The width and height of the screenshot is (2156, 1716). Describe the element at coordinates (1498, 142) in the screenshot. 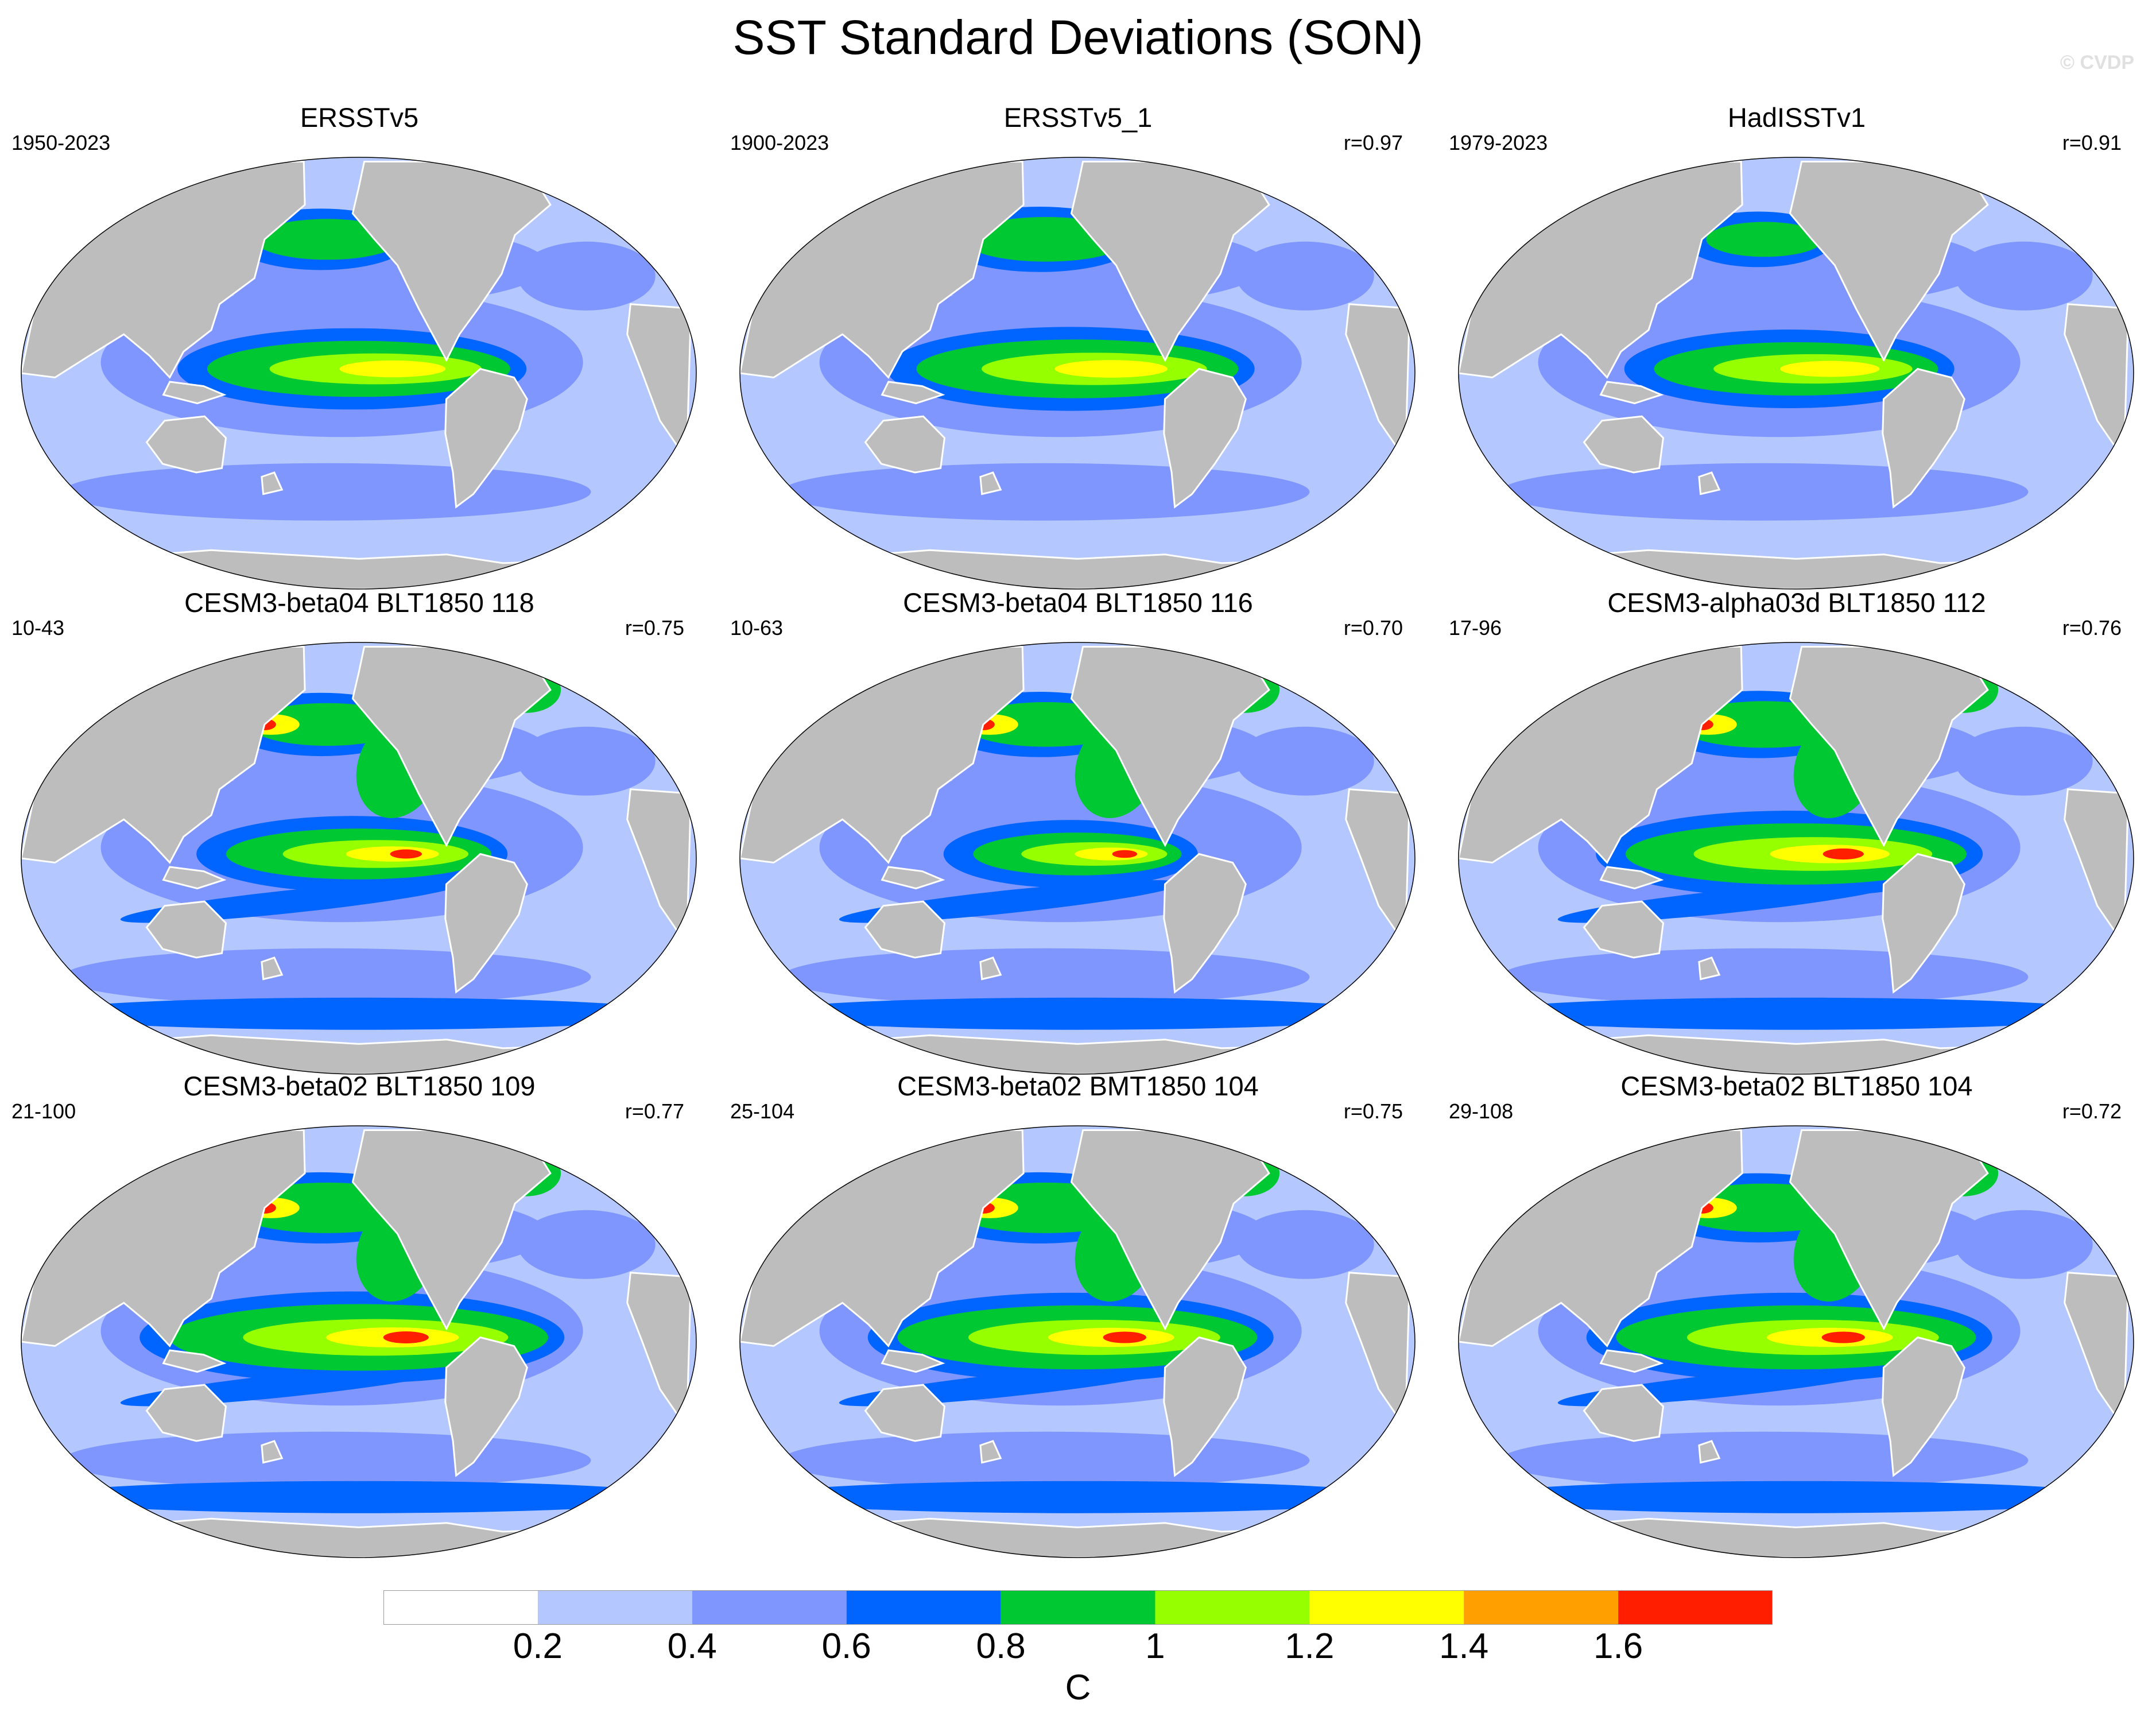

I see `panel-years: 1979-2023` at that location.